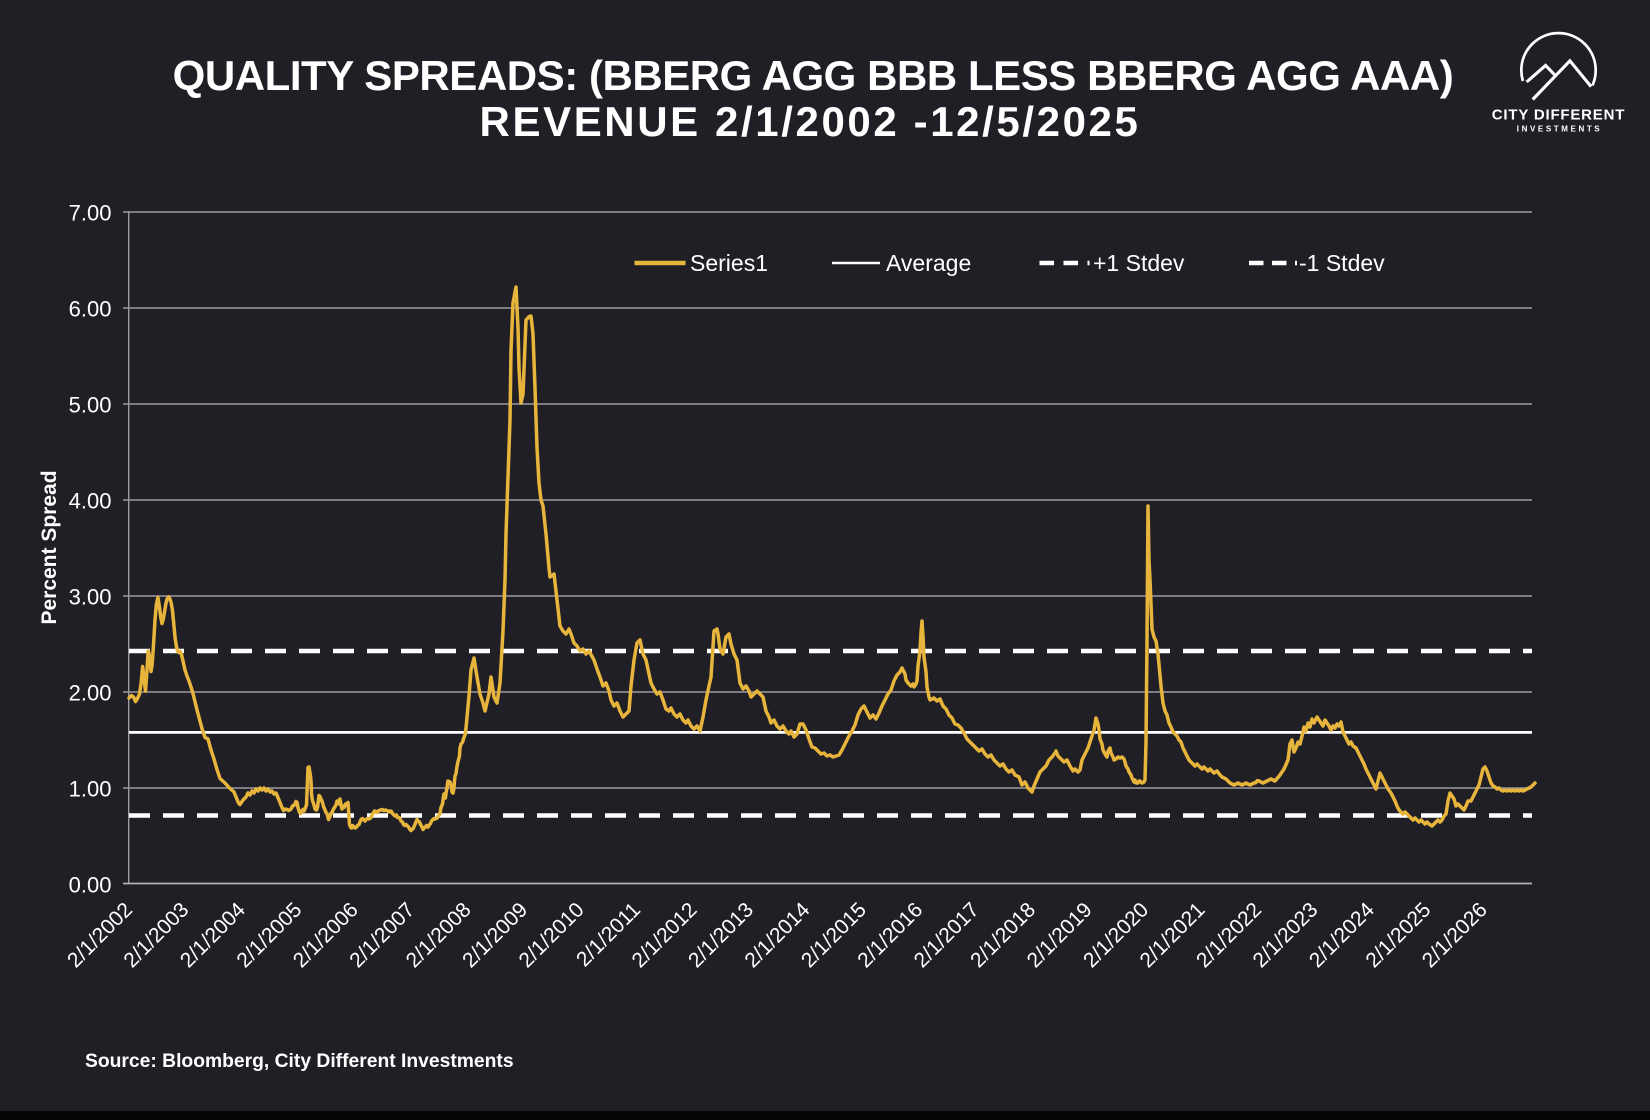 The width and height of the screenshot is (1650, 1120). I want to click on svg-text: INVESTMENTS, so click(1560, 129).